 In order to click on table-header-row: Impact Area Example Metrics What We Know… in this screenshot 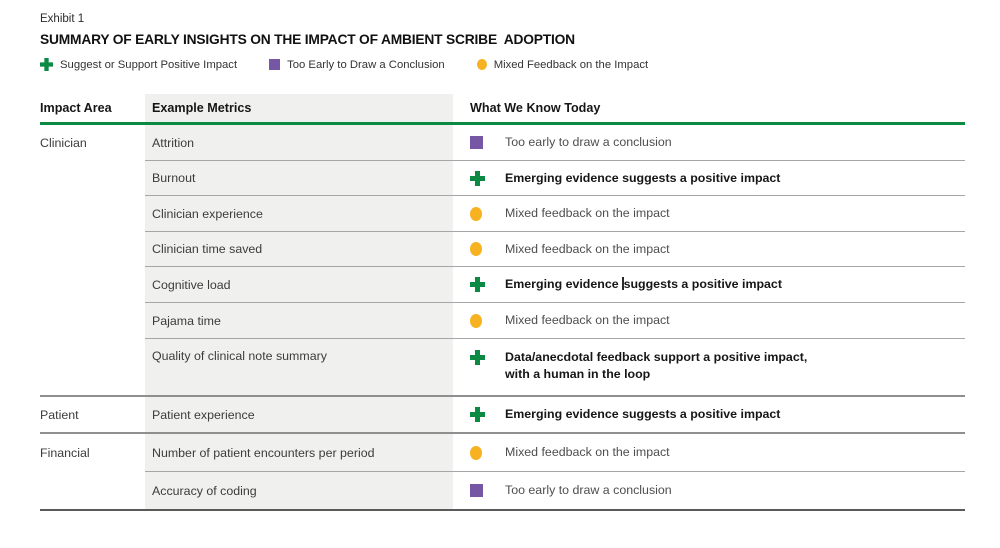, I will do `click(502, 109)`.